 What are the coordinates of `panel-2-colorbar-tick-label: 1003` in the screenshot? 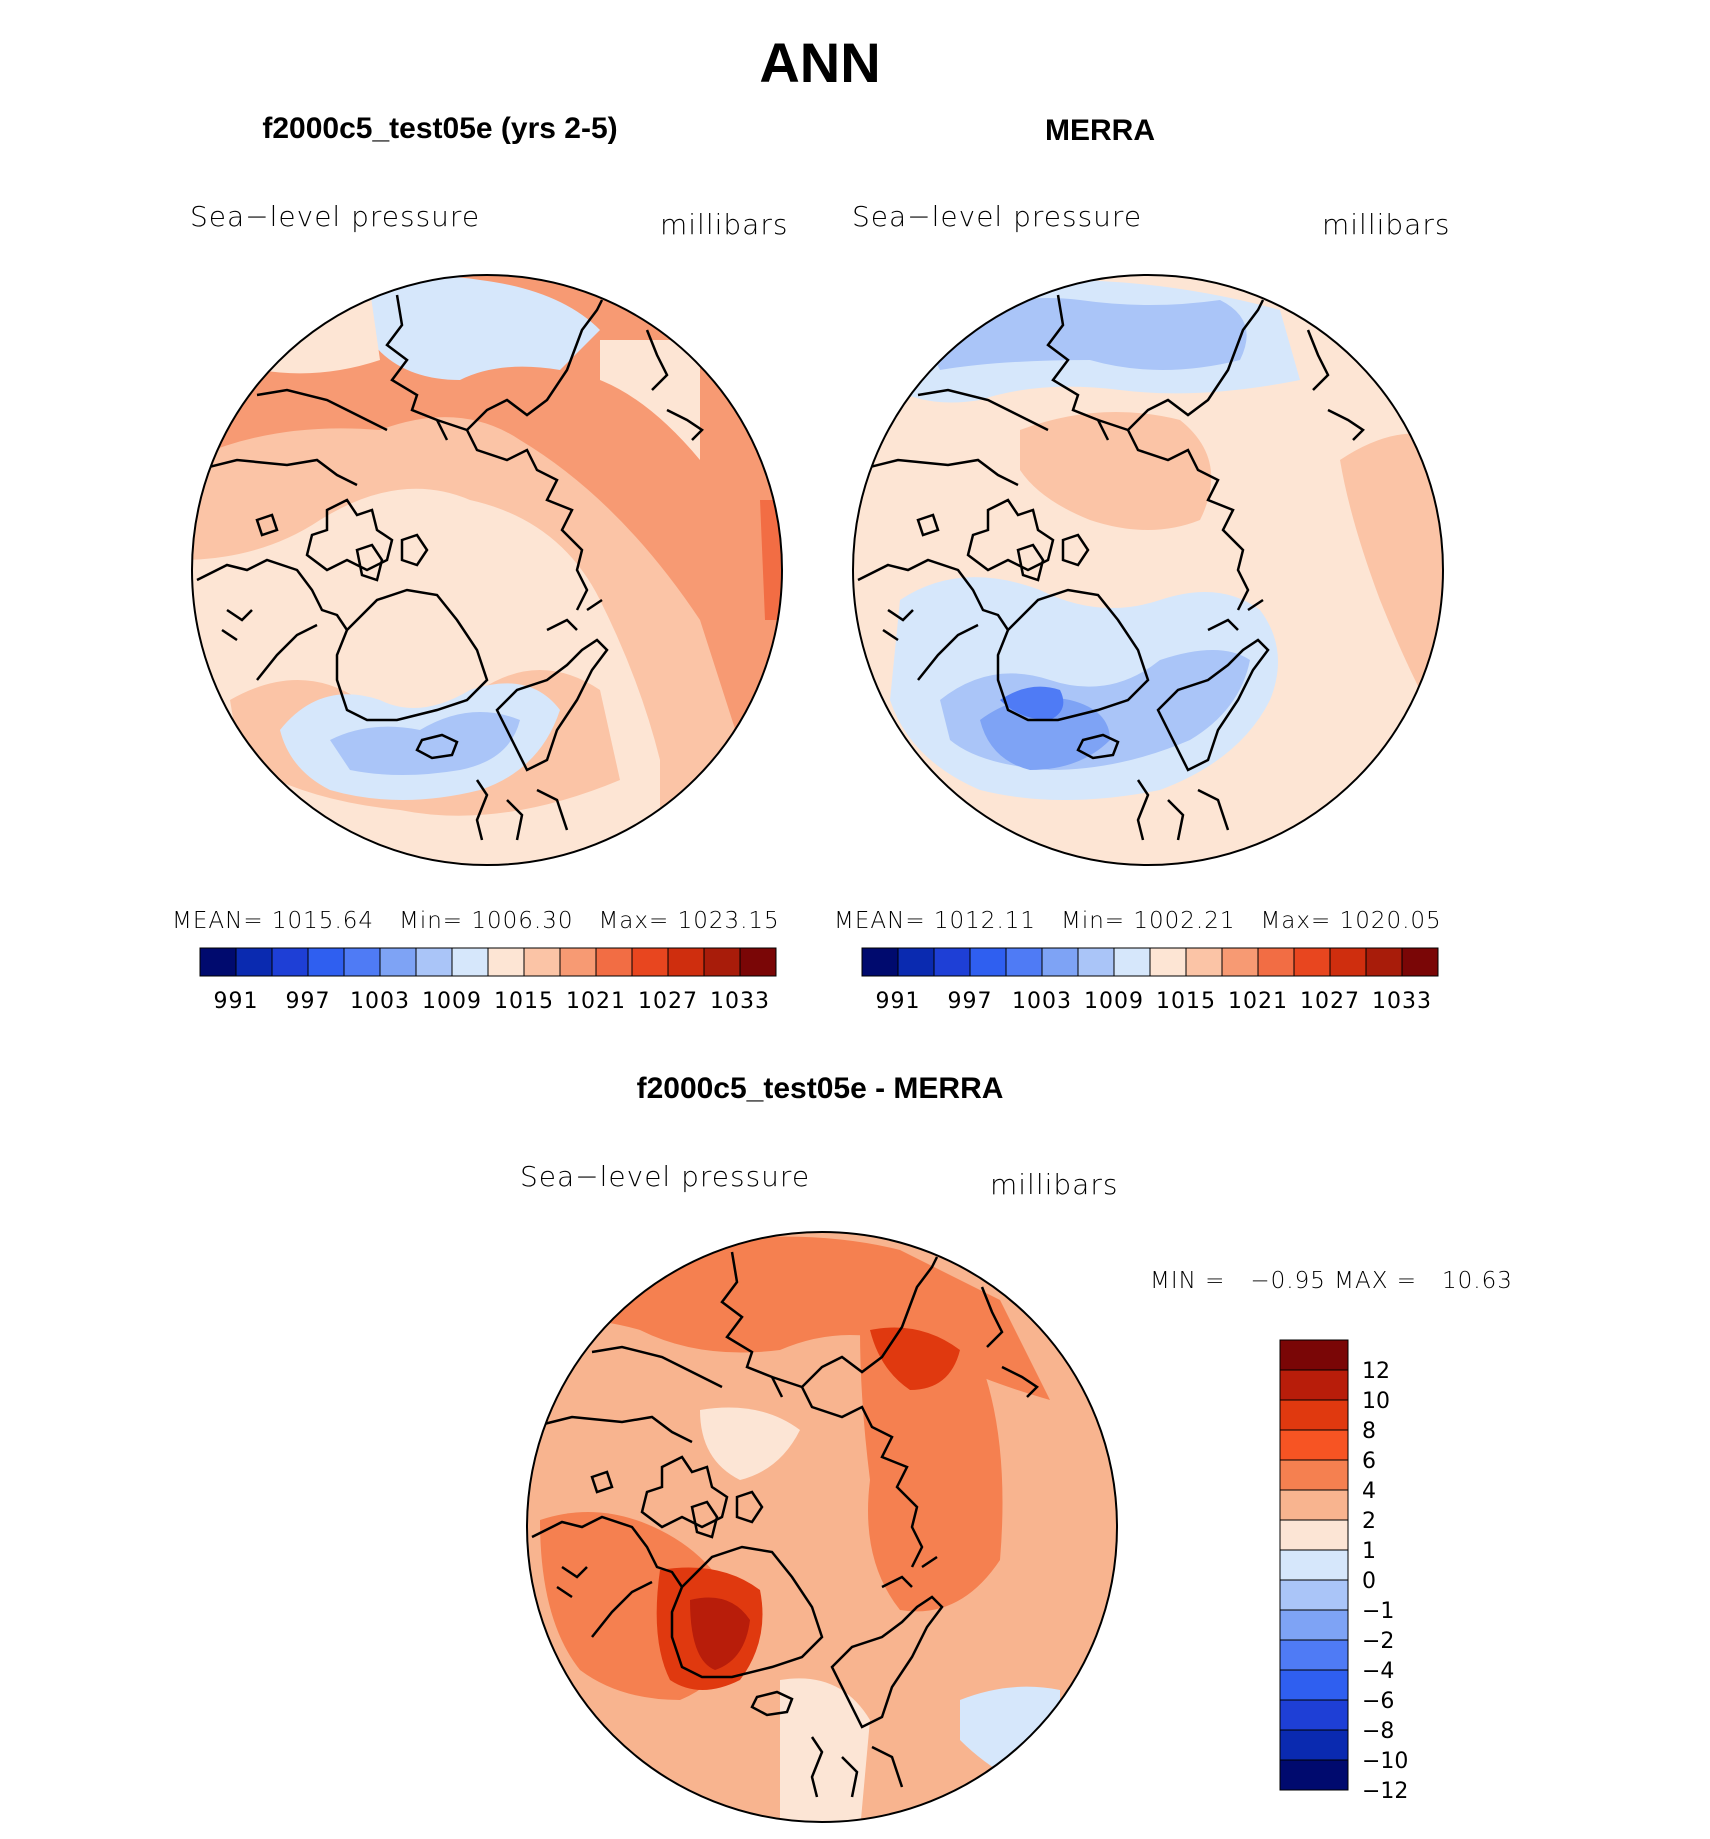 It's located at (1042, 1001).